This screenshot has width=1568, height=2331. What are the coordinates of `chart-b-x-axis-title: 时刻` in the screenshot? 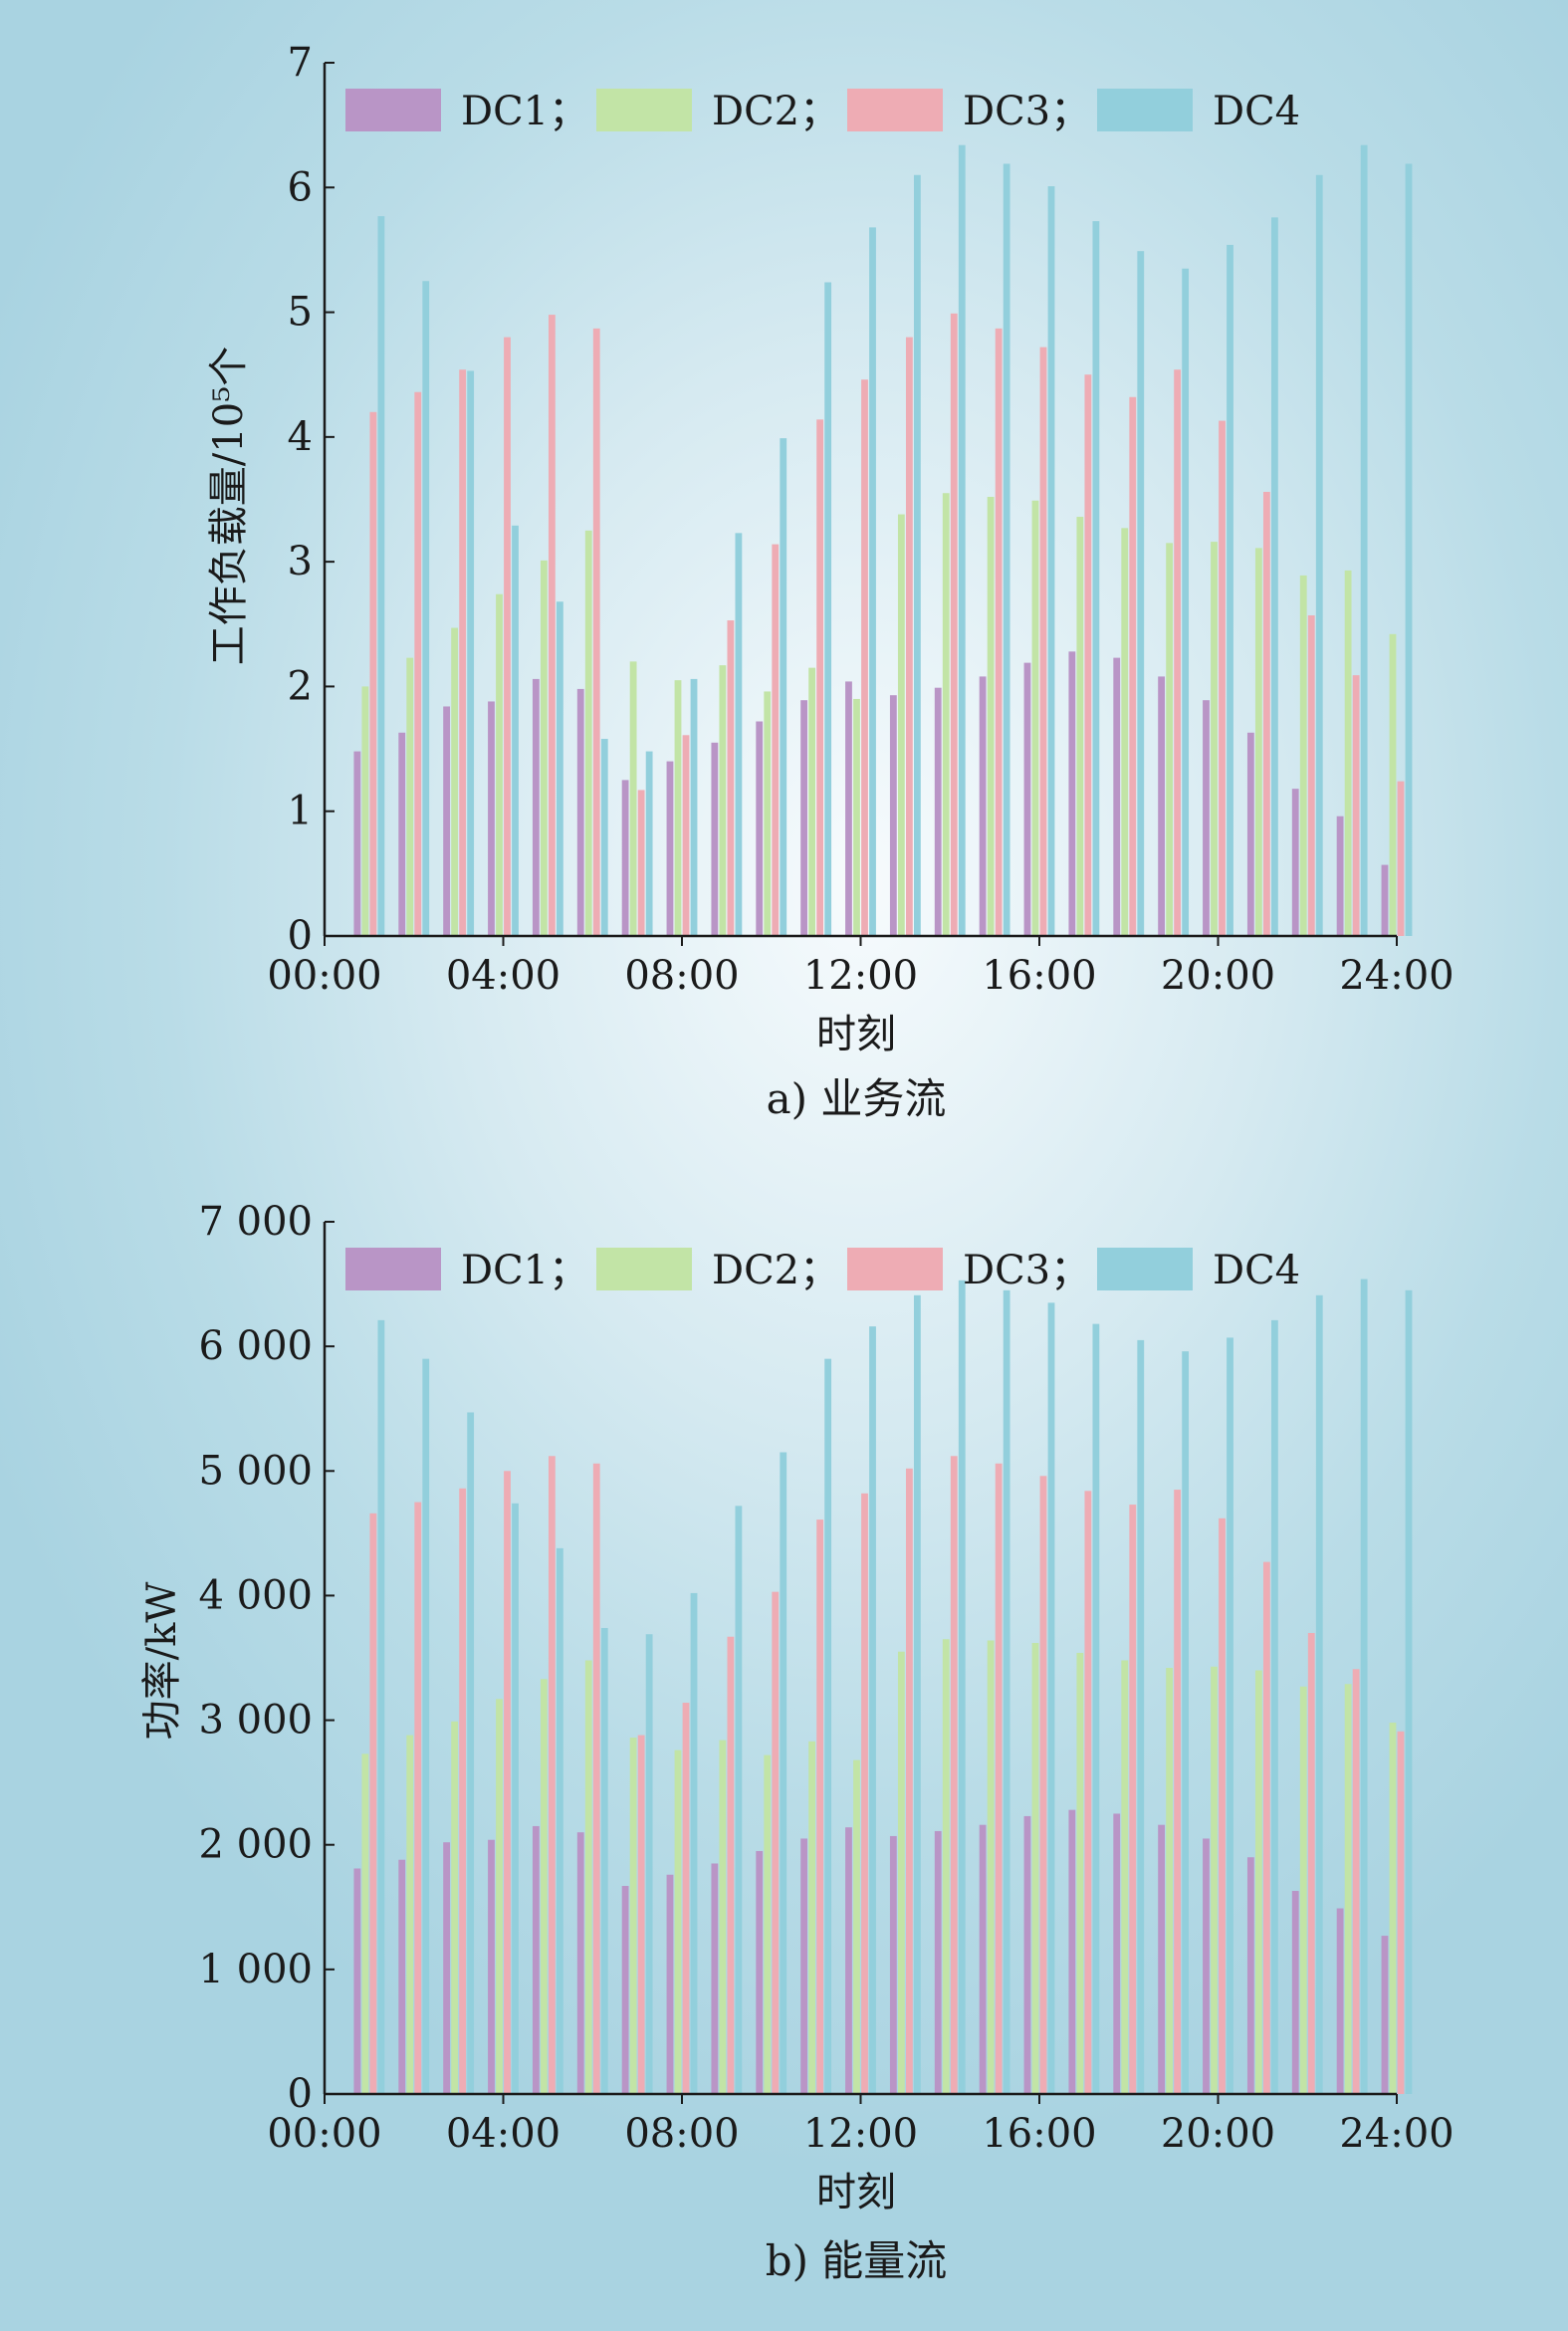 It's located at (856, 2192).